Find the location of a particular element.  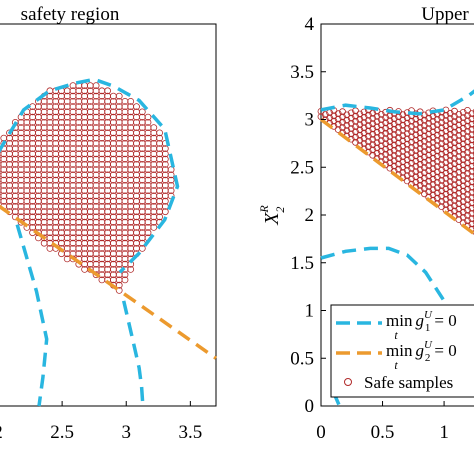

legend-entry-g2: min gU 2 = 0 t is located at coordinates (396, 355).